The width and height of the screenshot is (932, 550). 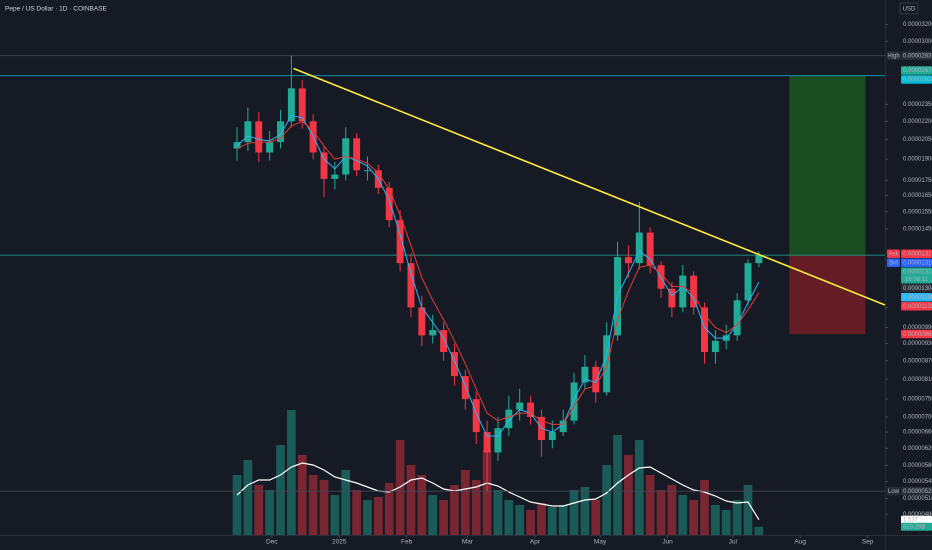 I want to click on y-tick-label: 0.00000480, so click(x=917, y=515).